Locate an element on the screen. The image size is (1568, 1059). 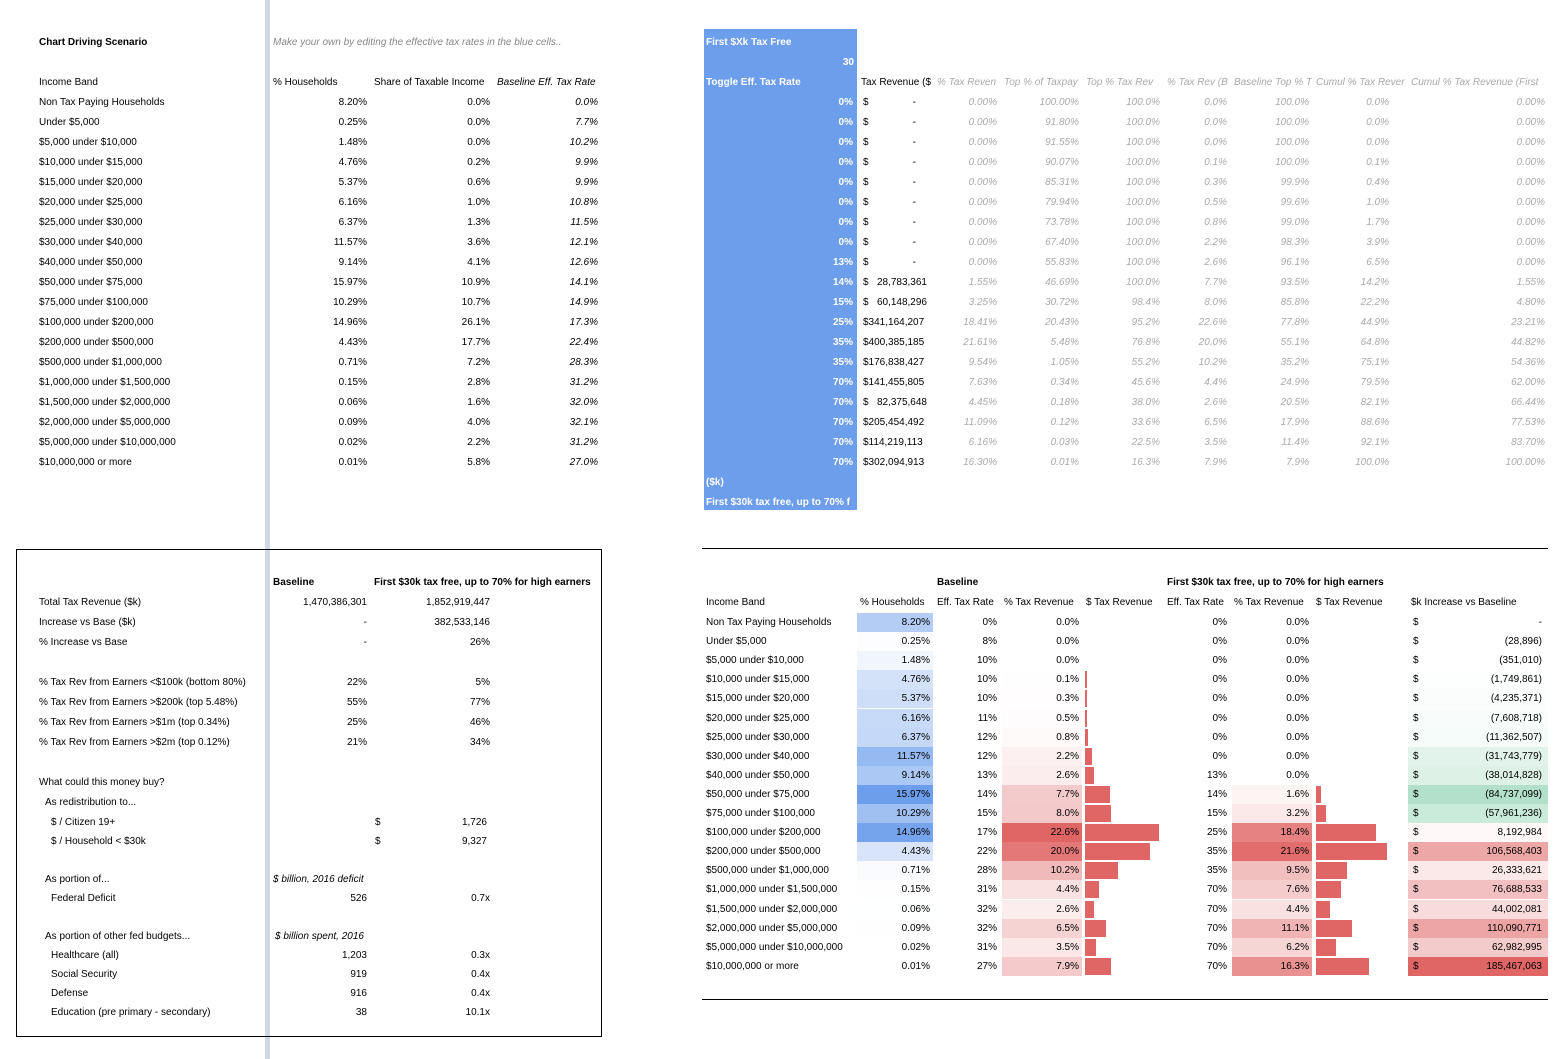
increase-value: 62,982,995 is located at coordinates (1516, 947).